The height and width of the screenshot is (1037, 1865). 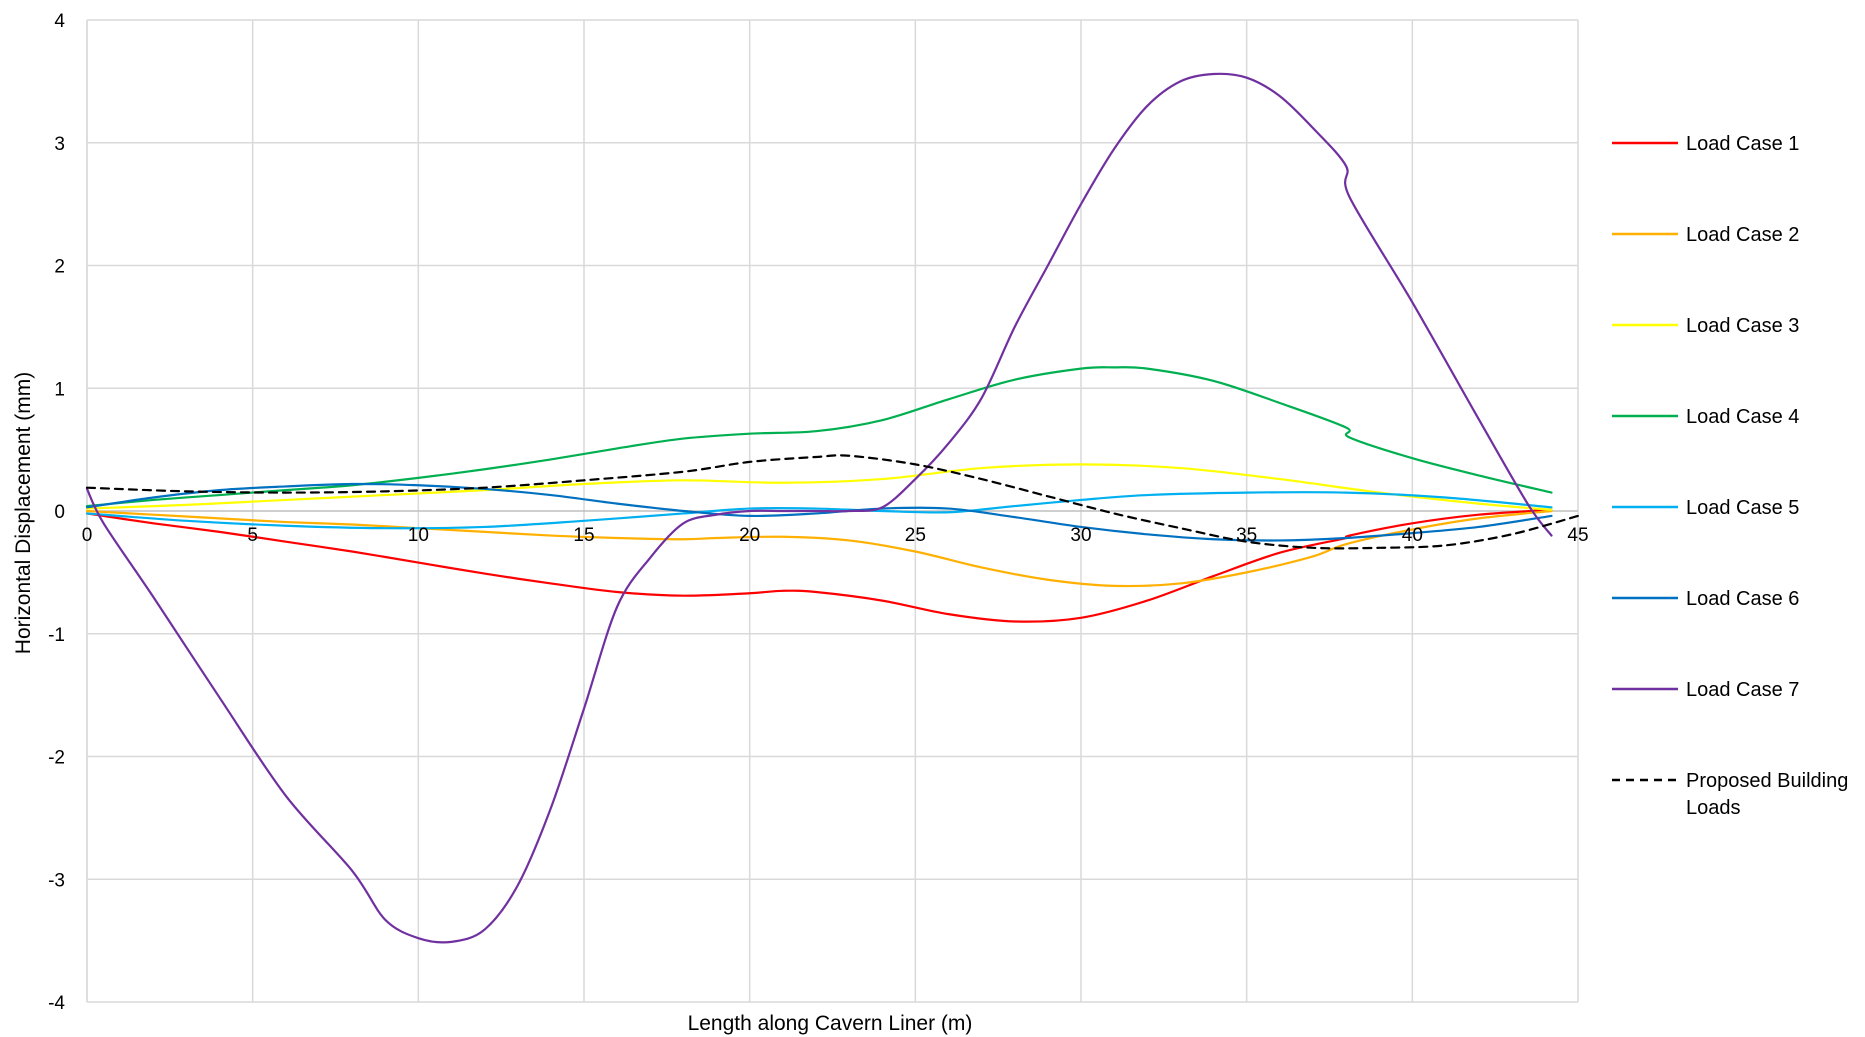 I want to click on y-tick-label: 2, so click(x=59, y=267).